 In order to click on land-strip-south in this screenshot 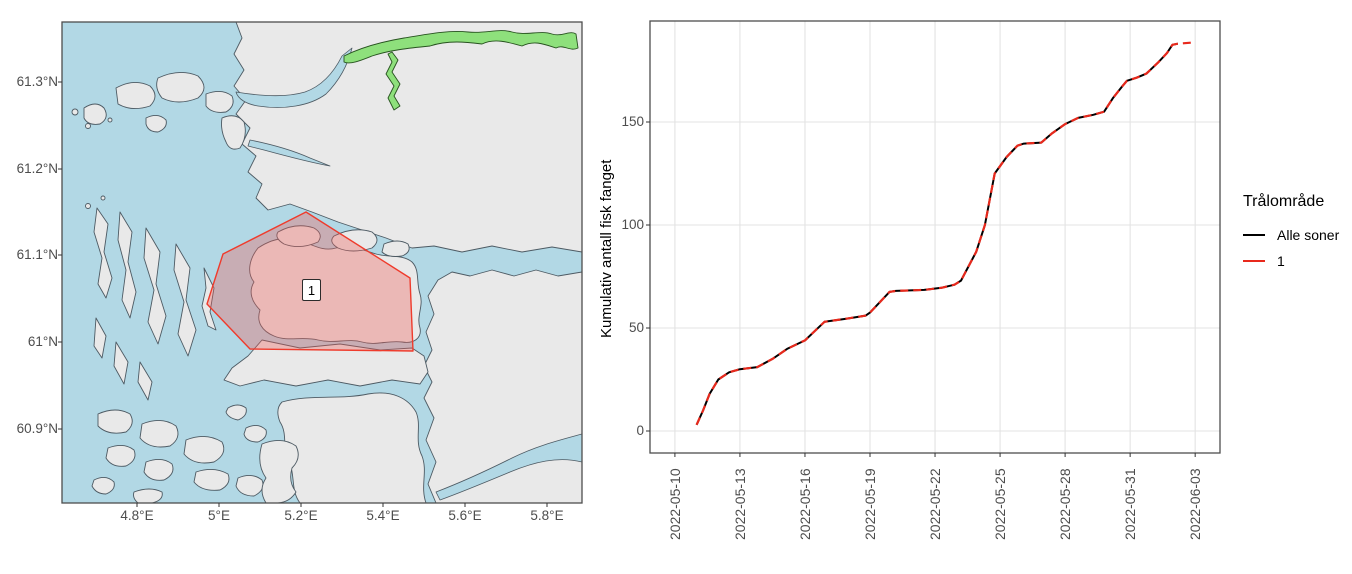, I will do `click(326, 363)`.